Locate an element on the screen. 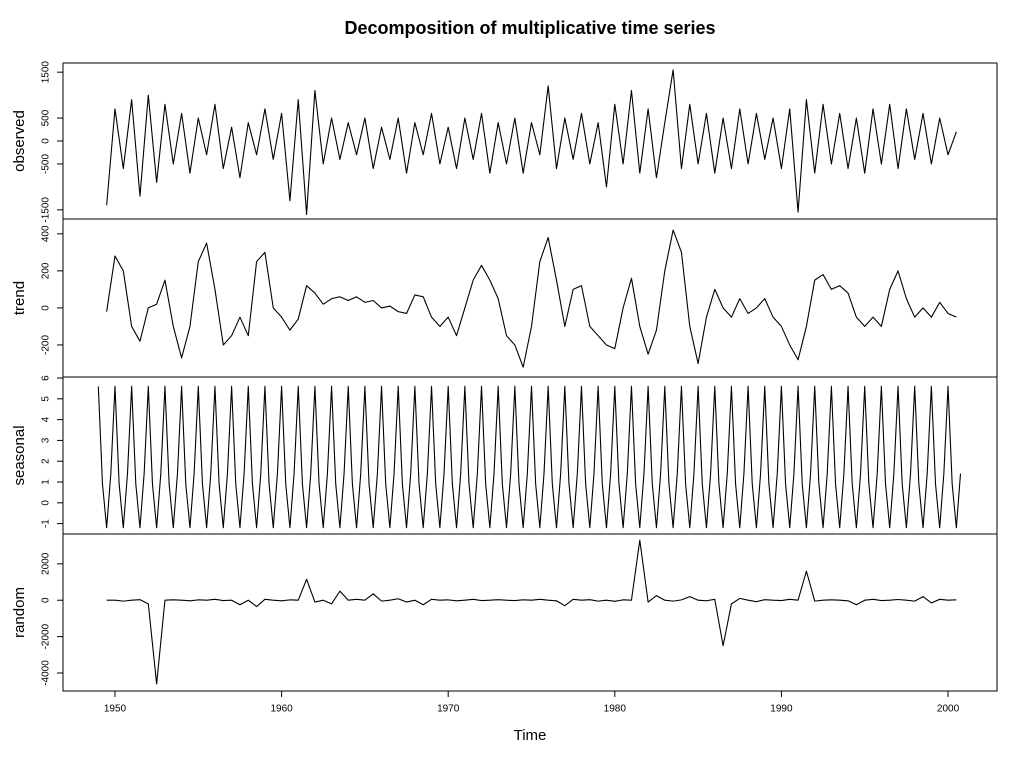 The width and height of the screenshot is (1024, 768). y-tick-label: -200 is located at coordinates (46, 345).